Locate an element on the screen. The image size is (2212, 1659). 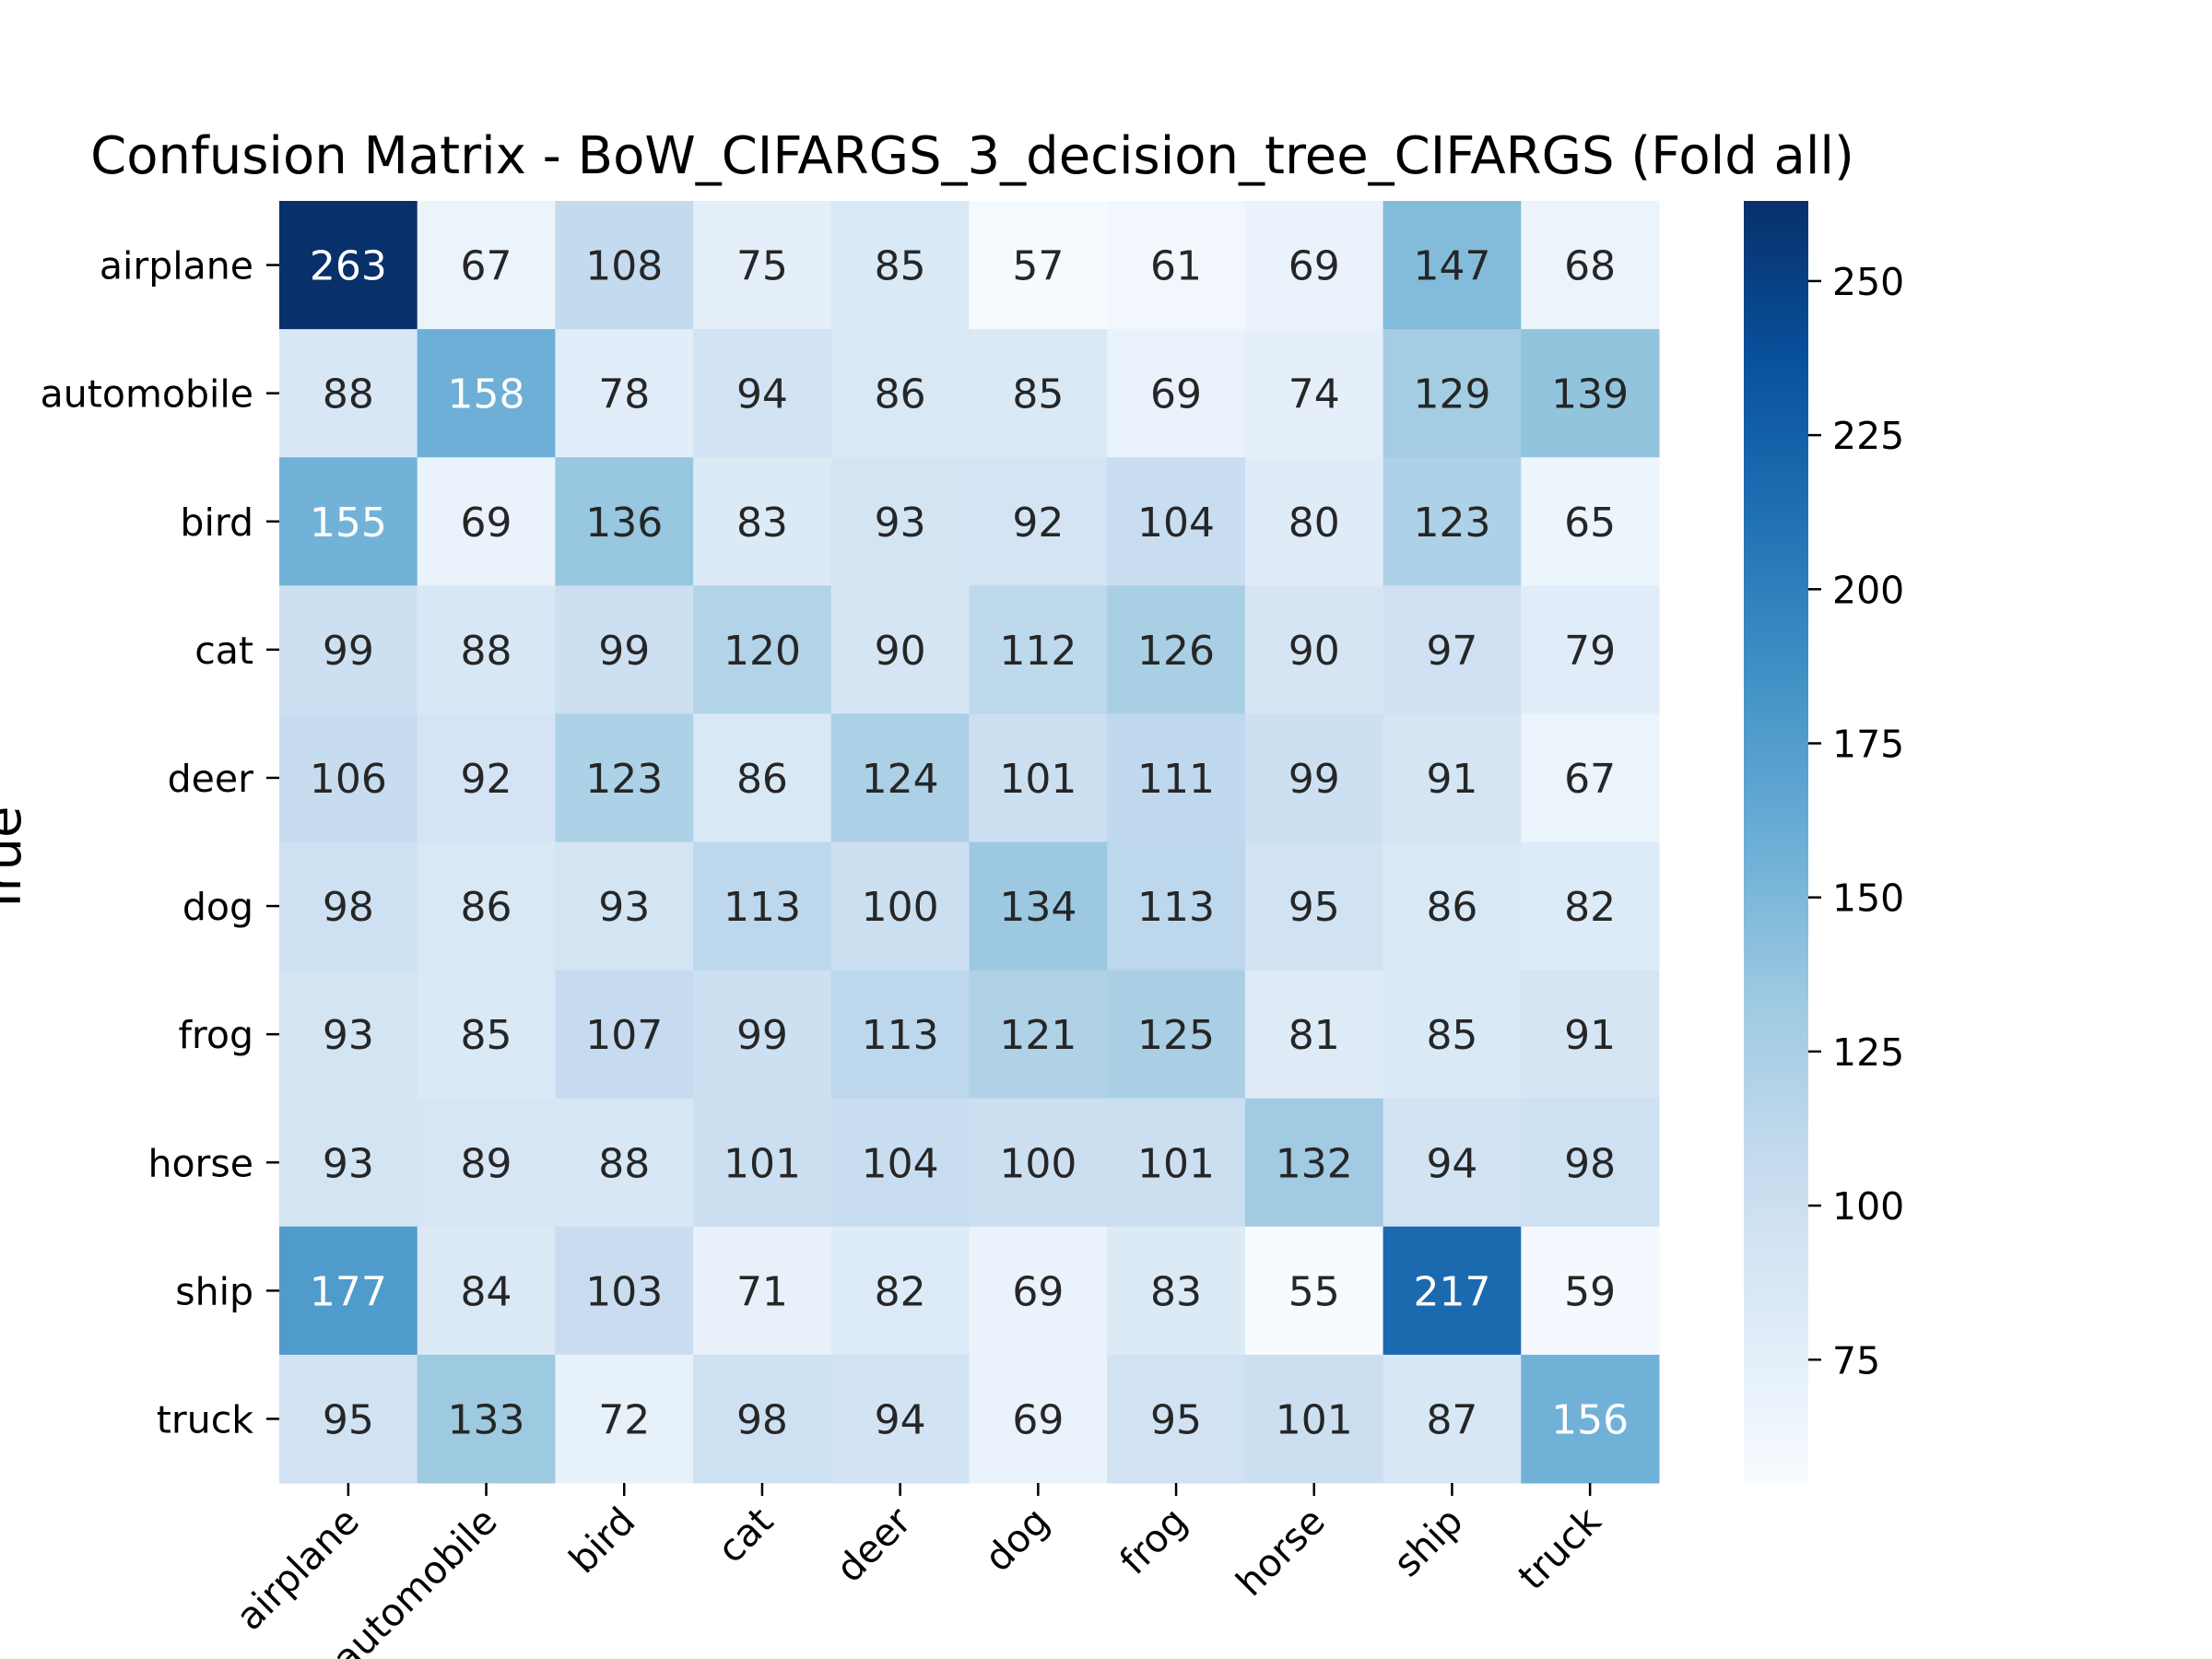
colorbar-tick-label: 100 is located at coordinates (1868, 1206).